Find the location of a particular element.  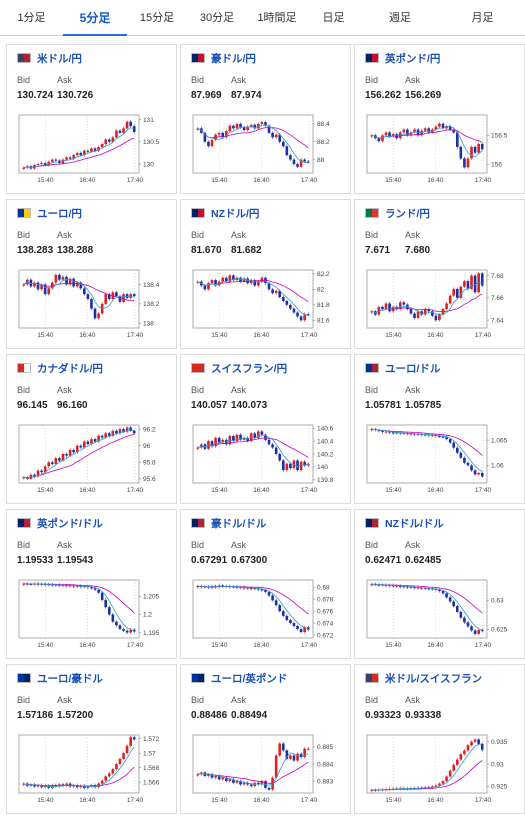

y-tick-label: 96 is located at coordinates (147, 446).